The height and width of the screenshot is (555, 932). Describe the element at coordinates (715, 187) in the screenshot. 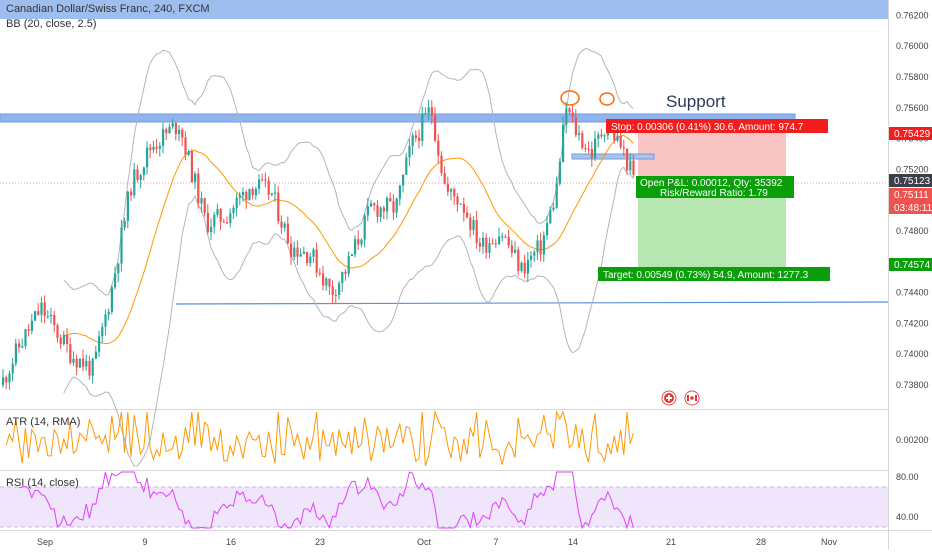

I see `pnl-badge` at that location.